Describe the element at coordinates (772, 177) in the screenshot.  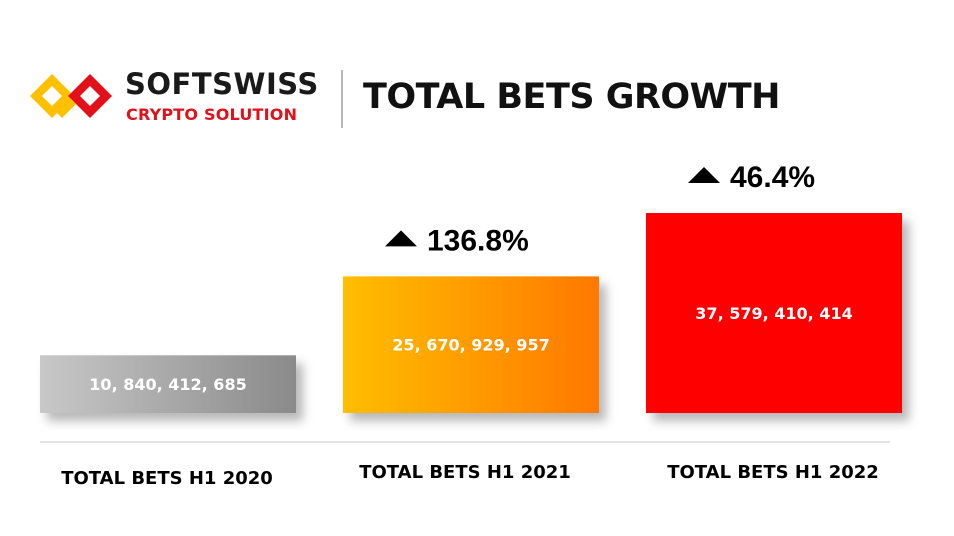
I see `growth-label: 46.4%` at that location.